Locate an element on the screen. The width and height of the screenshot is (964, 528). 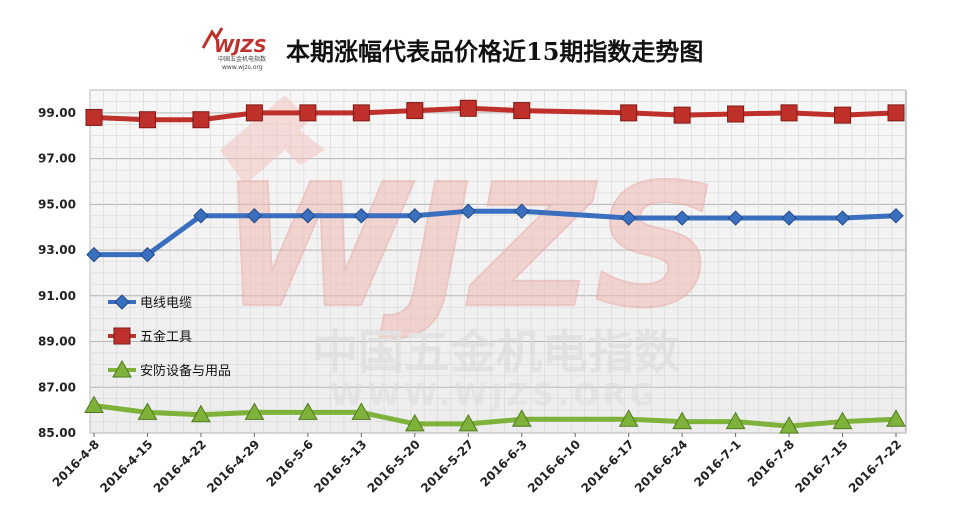
x-tick-label: 2016-7-1 is located at coordinates (717, 463).